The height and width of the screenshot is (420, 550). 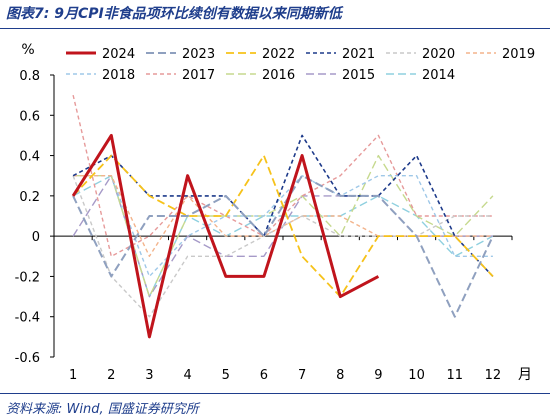 What do you see at coordinates (264, 375) in the screenshot?
I see `x-tick-label: 6` at bounding box center [264, 375].